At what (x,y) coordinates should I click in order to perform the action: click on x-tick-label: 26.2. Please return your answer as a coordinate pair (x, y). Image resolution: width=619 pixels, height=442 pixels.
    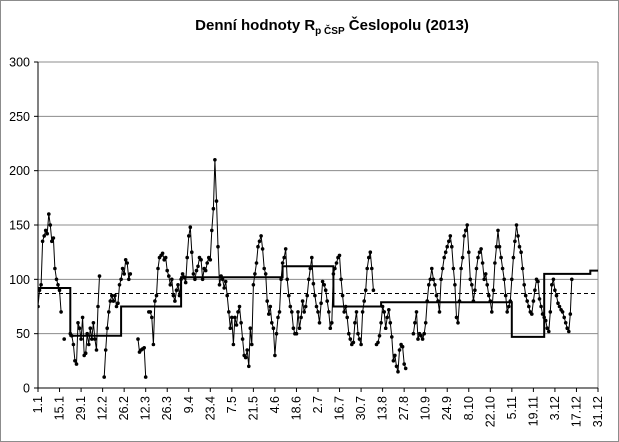
    Looking at the image, I should click on (124, 408).